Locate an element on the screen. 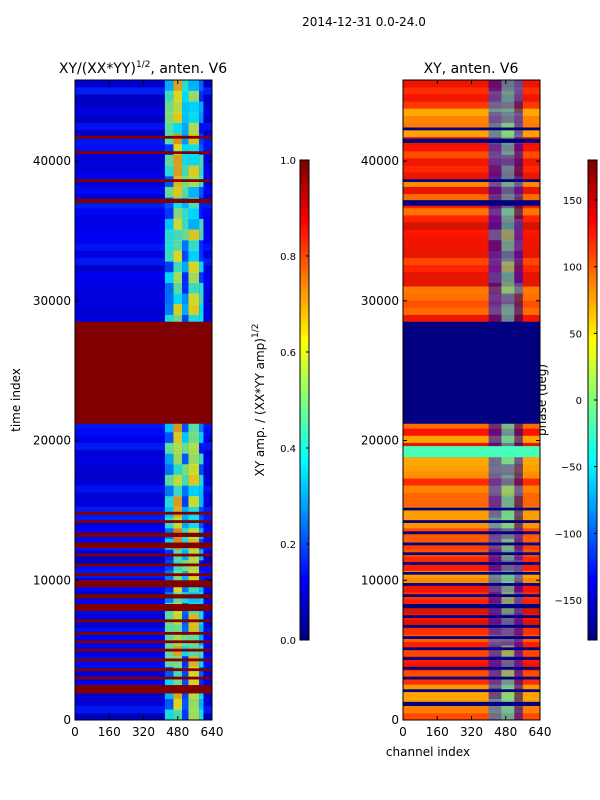 This screenshot has width=600, height=800. colorbar-tick-label: 0.8 is located at coordinates (288, 257).